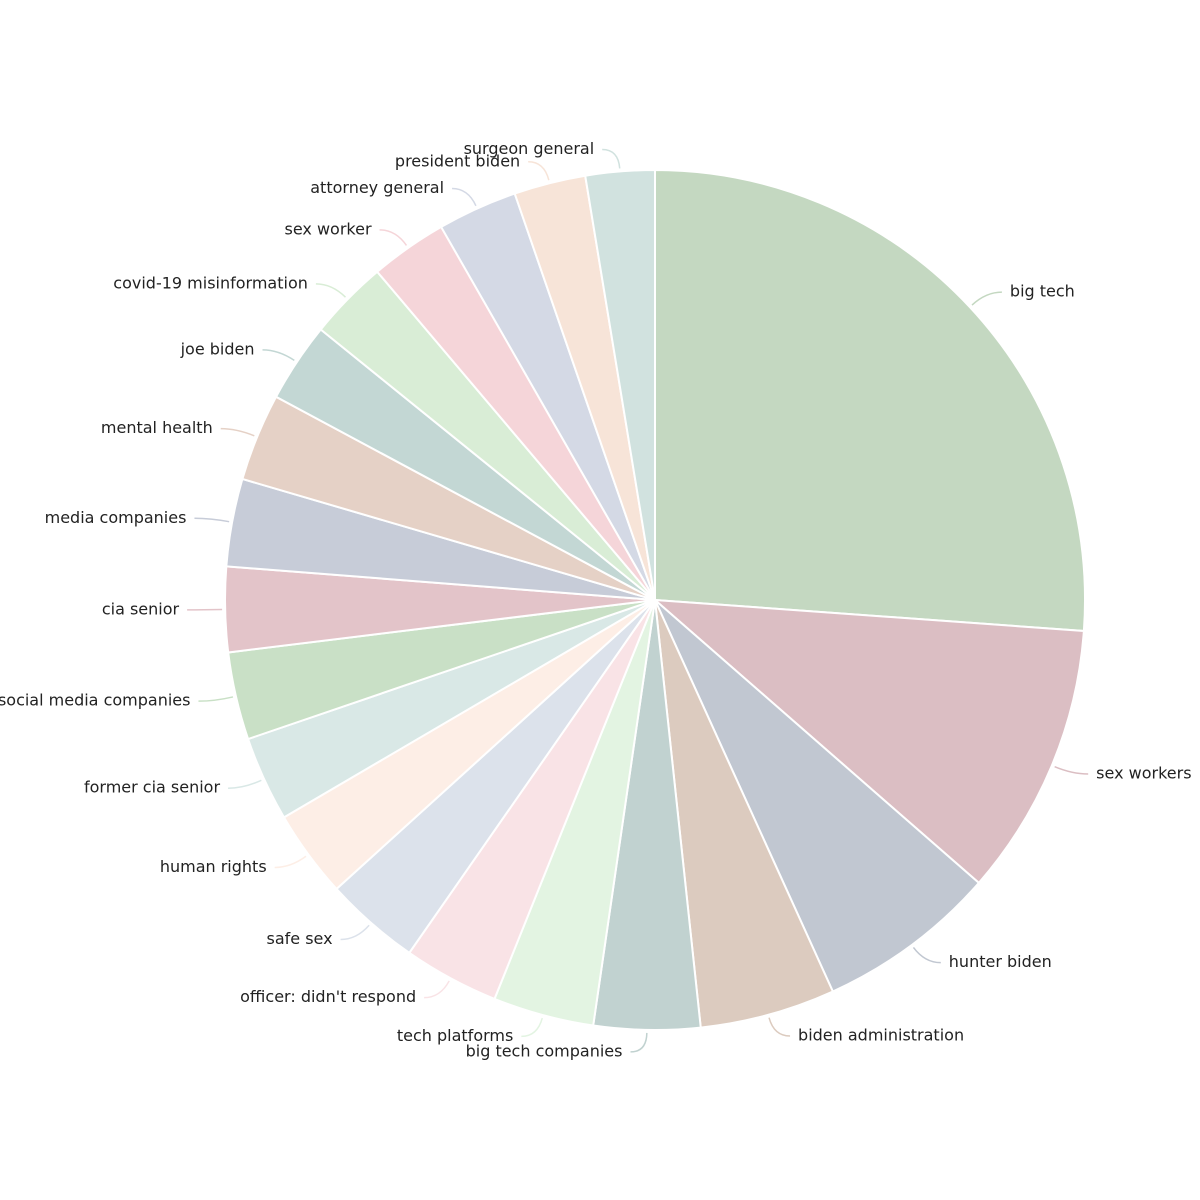 The image size is (1200, 1200). Describe the element at coordinates (157, 427) in the screenshot. I see `slice-label: mental health` at that location.